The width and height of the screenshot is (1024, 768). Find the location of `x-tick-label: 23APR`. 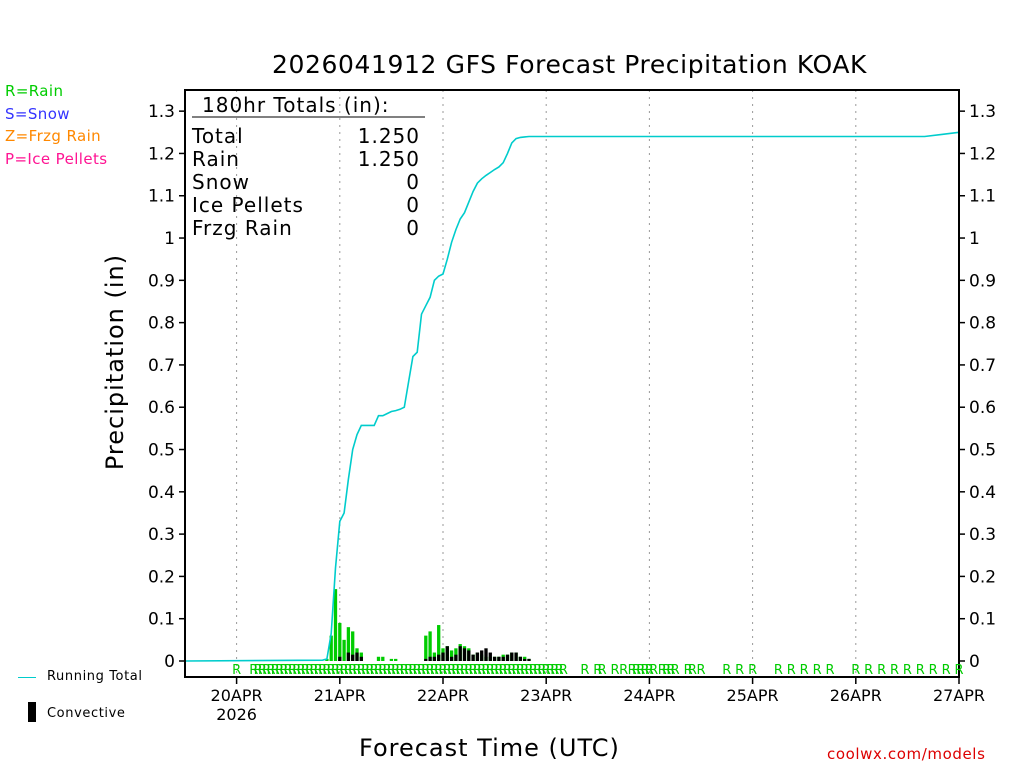

x-tick-label: 23APR is located at coordinates (546, 695).